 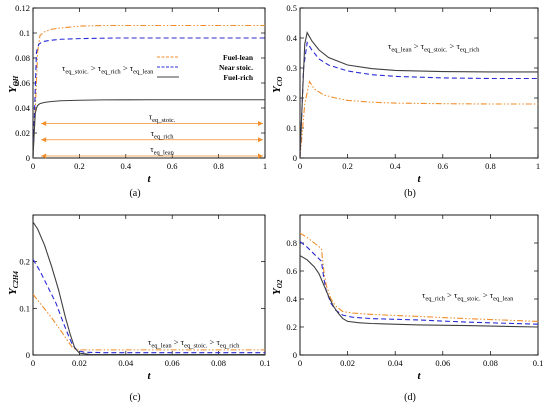 I want to click on x-tick-label: 0.08, so click(x=218, y=363).